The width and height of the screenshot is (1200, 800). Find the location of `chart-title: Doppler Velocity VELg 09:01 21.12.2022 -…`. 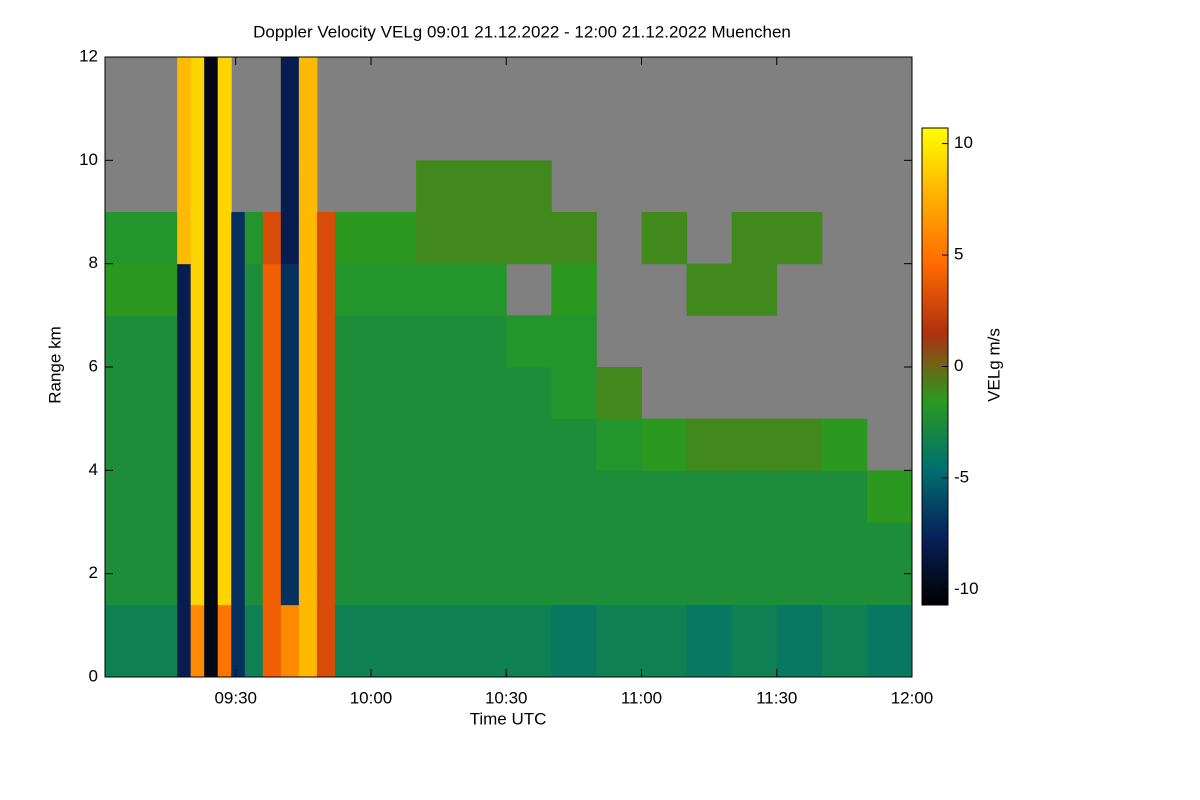

chart-title: Doppler Velocity VELg 09:01 21.12.2022 -… is located at coordinates (522, 31).